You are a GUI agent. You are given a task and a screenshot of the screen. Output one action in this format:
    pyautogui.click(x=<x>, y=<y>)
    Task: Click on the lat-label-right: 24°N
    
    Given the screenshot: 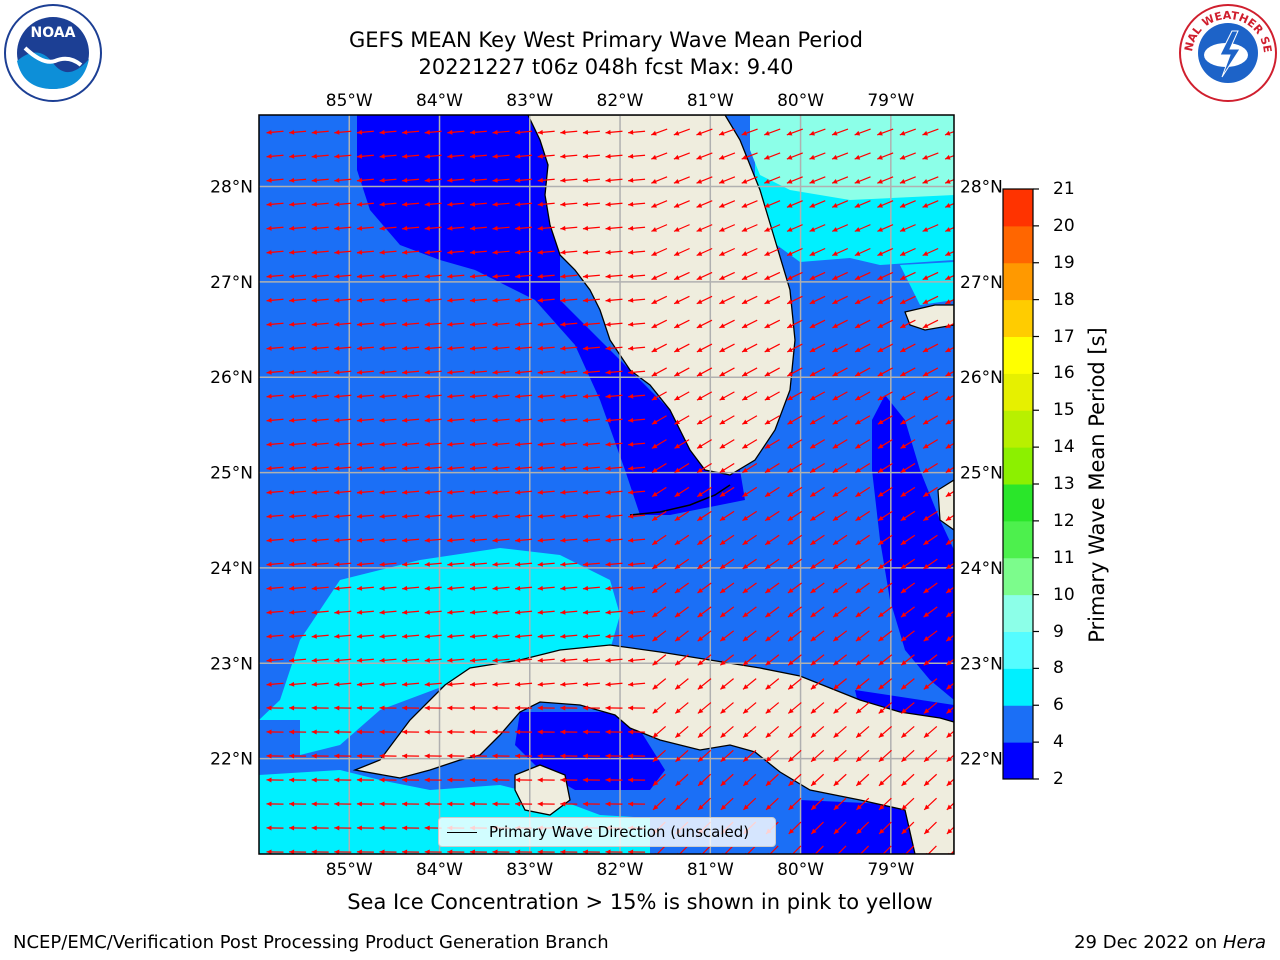 What is the action you would take?
    pyautogui.click(x=981, y=569)
    